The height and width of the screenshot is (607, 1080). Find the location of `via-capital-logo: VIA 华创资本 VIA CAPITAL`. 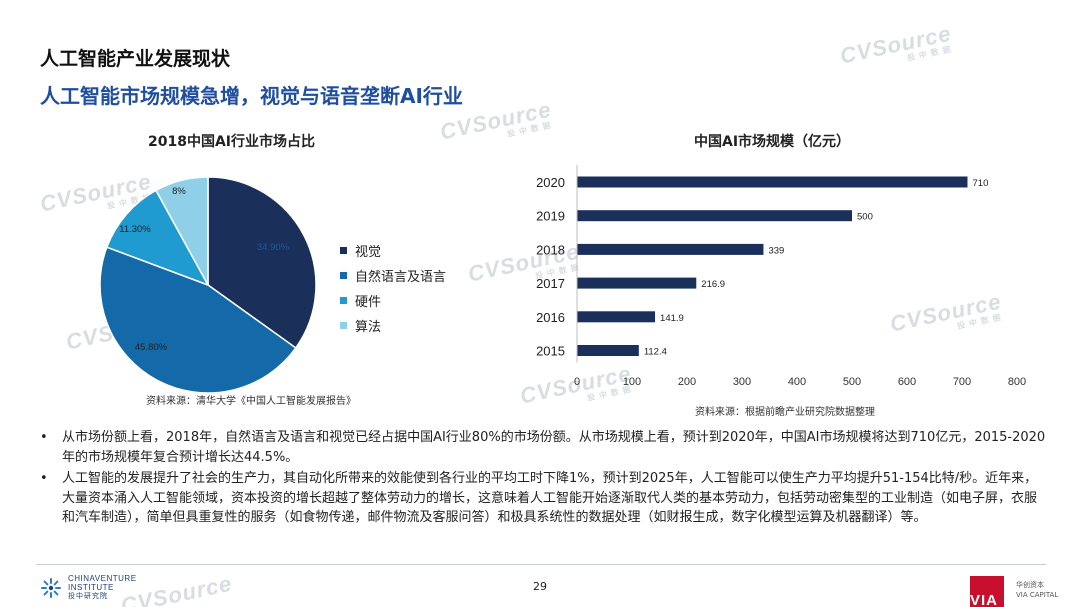

via-capital-logo: VIA 华创资本 VIA CAPITAL is located at coordinates (1025, 591).